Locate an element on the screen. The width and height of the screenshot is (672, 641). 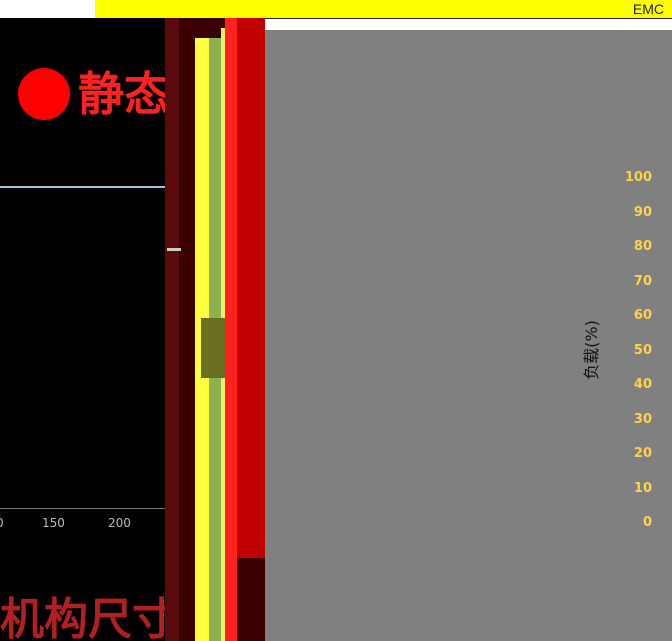
header-label: EMC is located at coordinates (648, 9).